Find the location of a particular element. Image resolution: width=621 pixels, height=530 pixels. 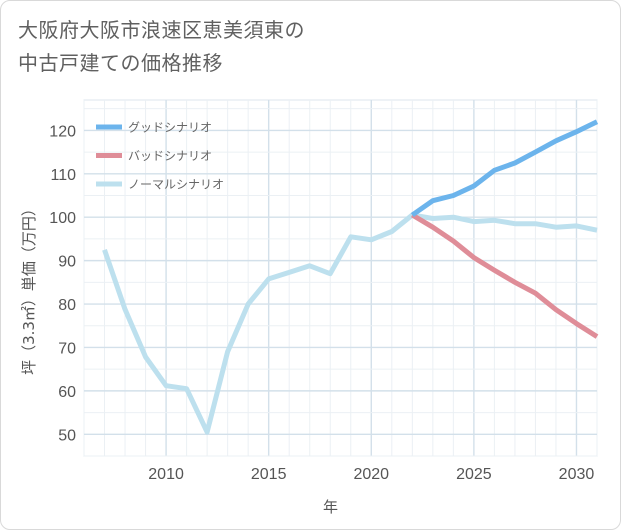

legend-label-normal: ノーマルシナリオ is located at coordinates (176, 185).